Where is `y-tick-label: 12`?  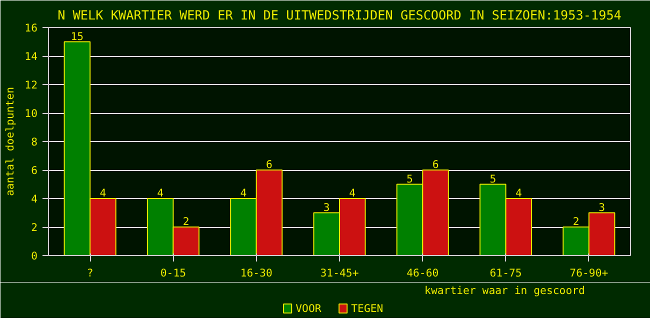 y-tick-label: 12 is located at coordinates (31, 85).